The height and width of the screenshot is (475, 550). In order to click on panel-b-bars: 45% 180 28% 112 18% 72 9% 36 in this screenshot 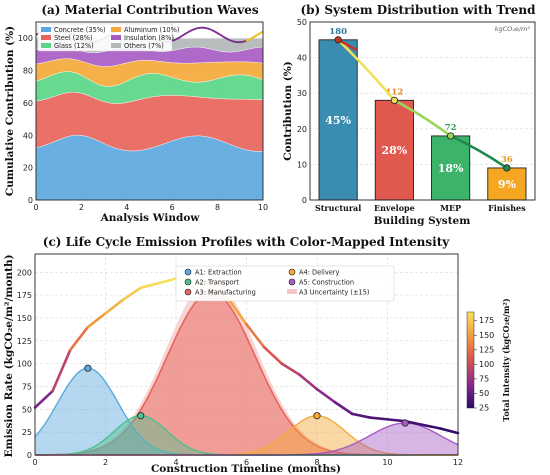, I will do `click(422, 114)`.